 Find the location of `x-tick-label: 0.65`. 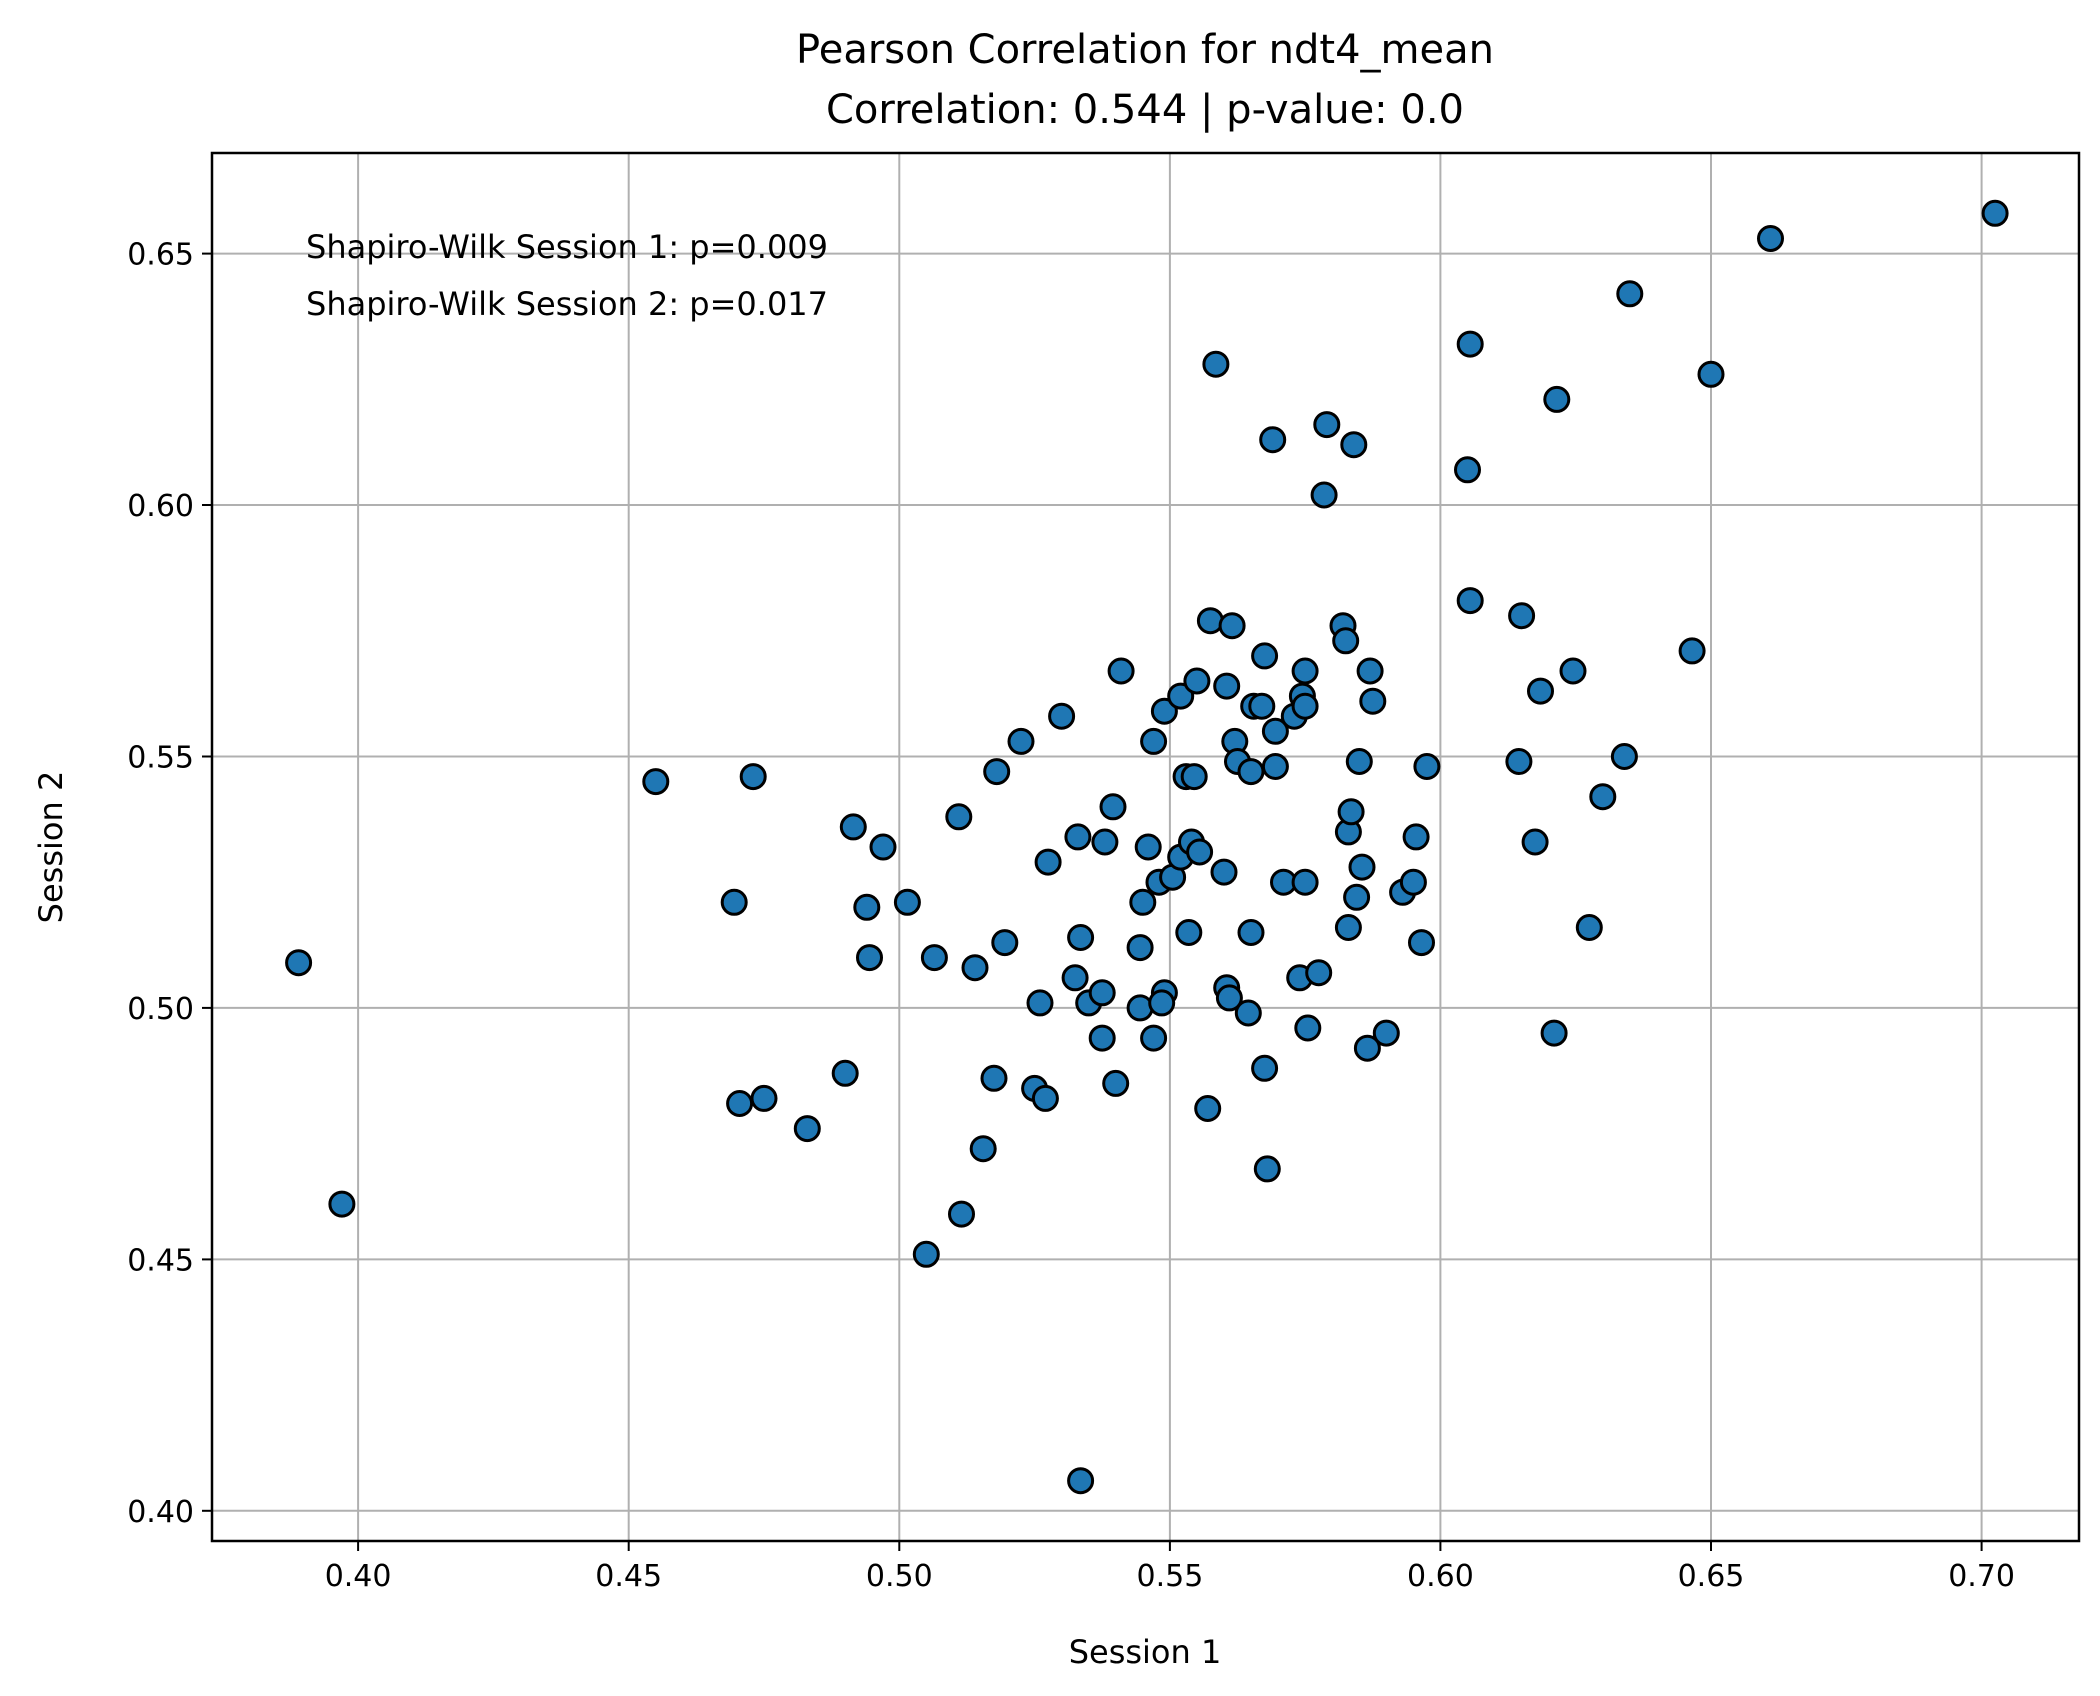

x-tick-label: 0.65 is located at coordinates (1711, 1576).